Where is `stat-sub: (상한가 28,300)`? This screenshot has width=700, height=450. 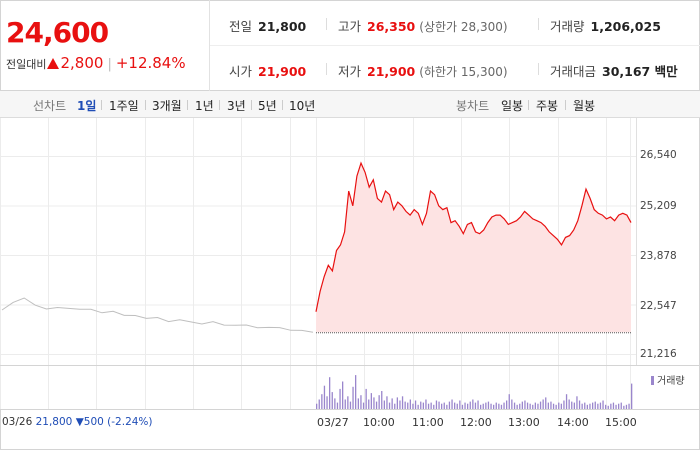 stat-sub: (상한가 28,300) is located at coordinates (463, 27).